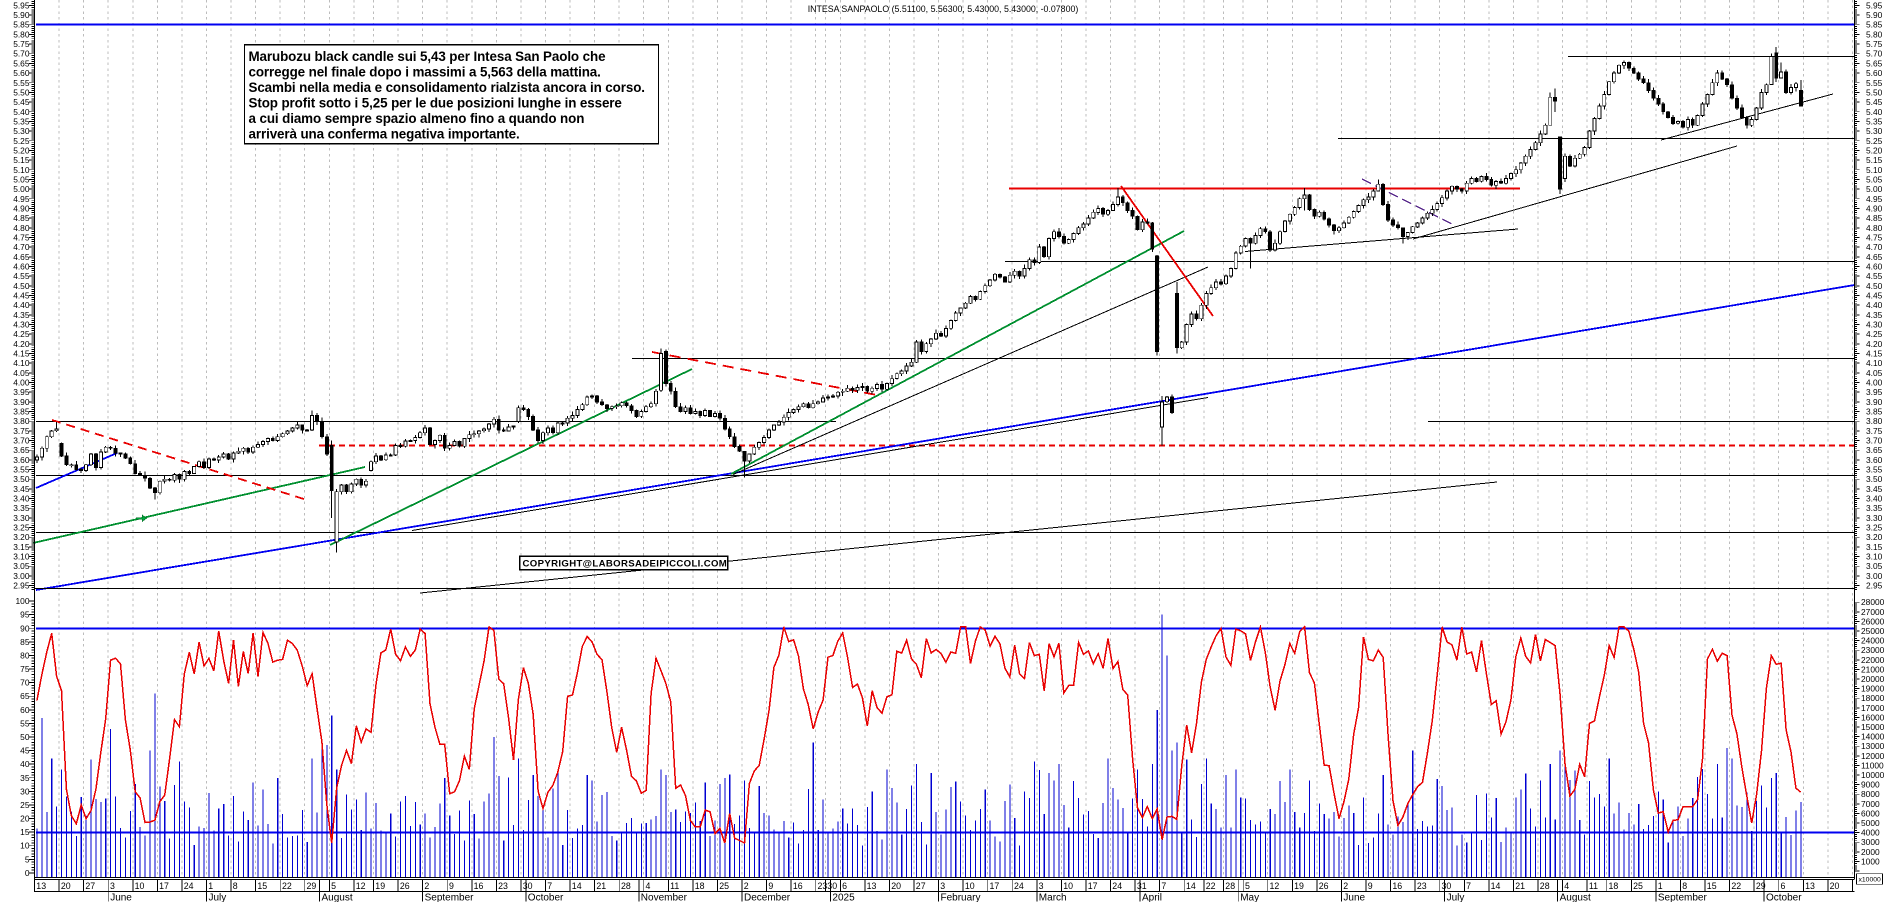 This screenshot has width=1890, height=902. I want to click on svg-text: 12, so click(1275, 886).